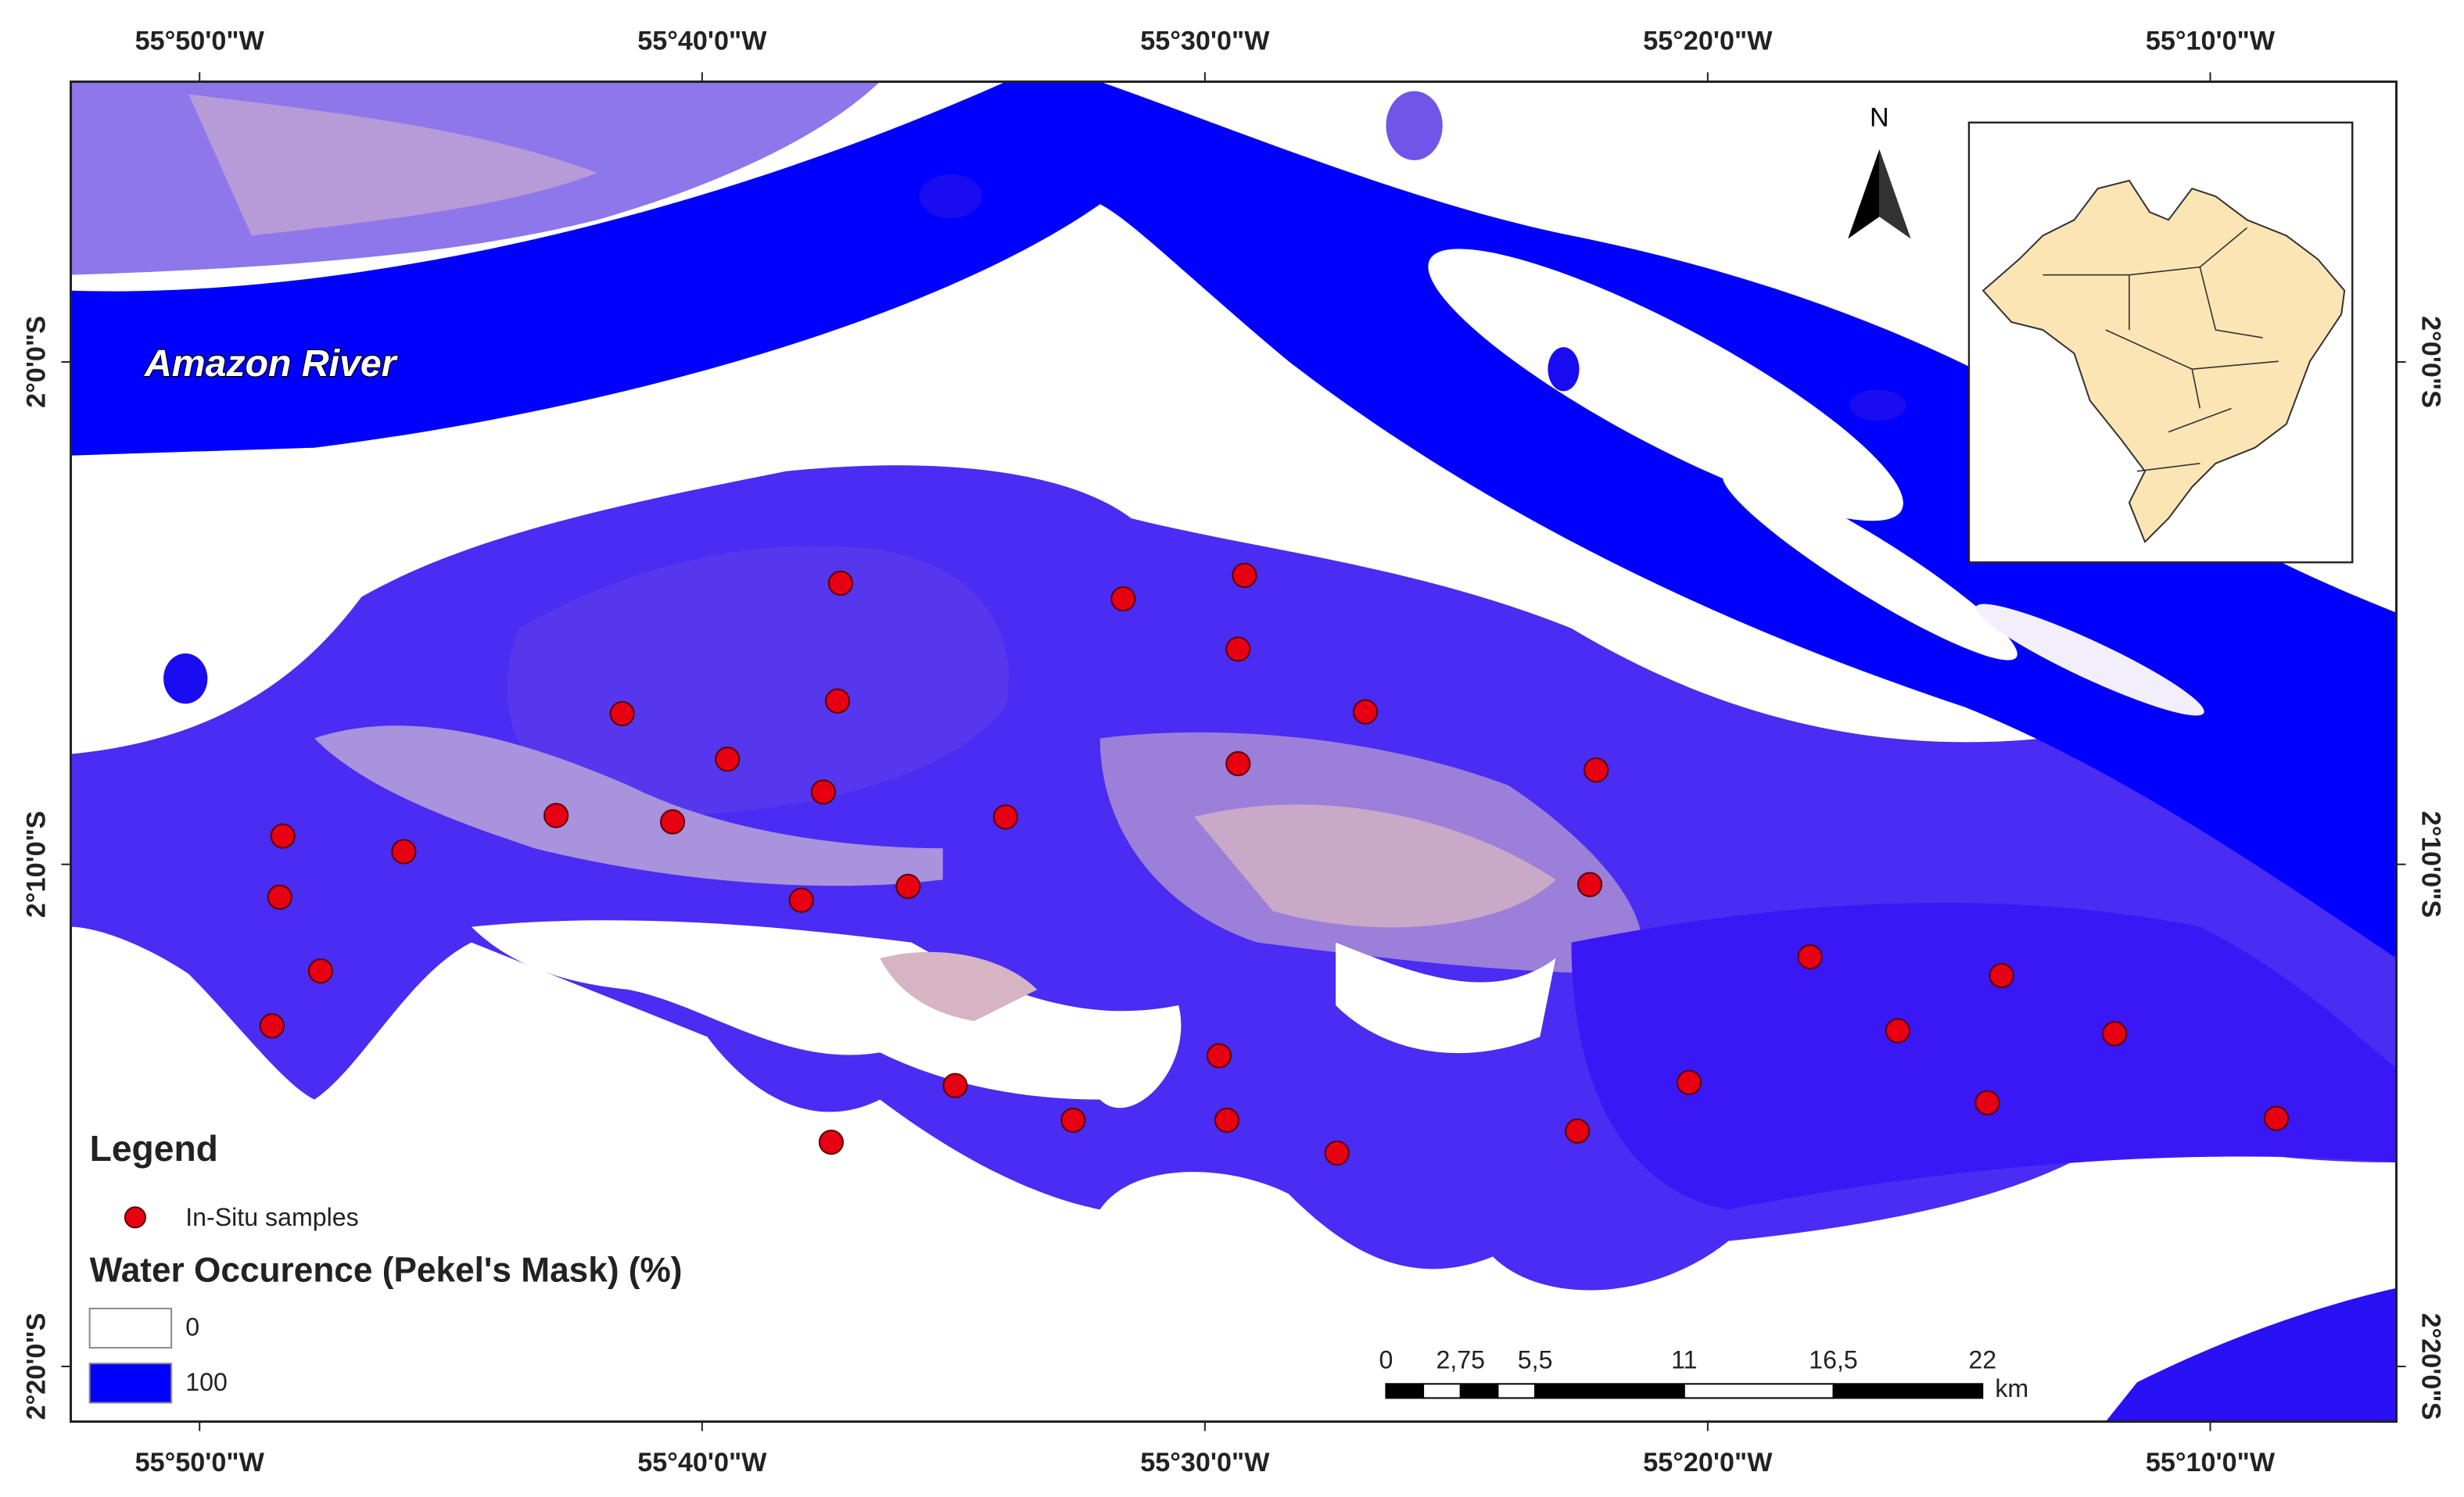 The width and height of the screenshot is (2464, 1497). Describe the element at coordinates (36, 362) in the screenshot. I see `lat-label-left: 2°0'0"S` at that location.